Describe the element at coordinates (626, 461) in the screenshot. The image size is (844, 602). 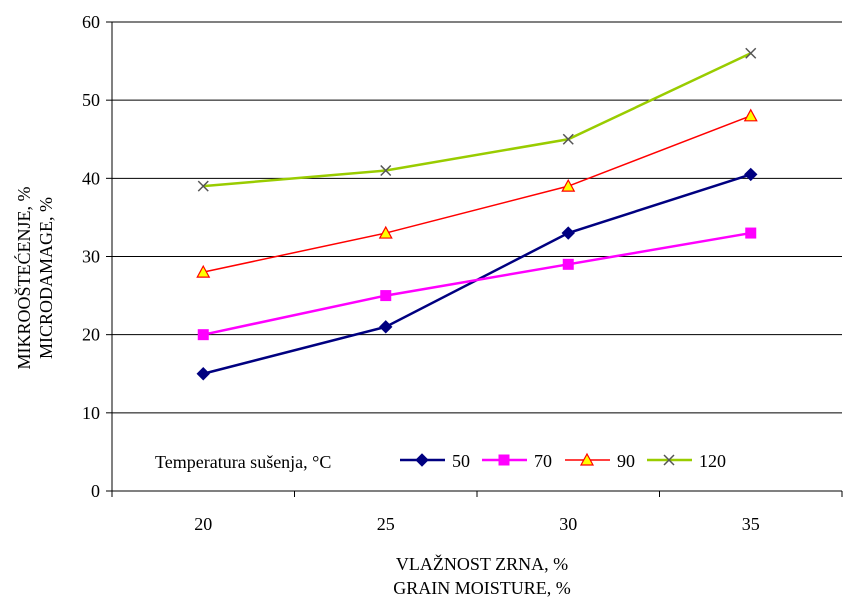
I see `legend-label-90: 90` at that location.